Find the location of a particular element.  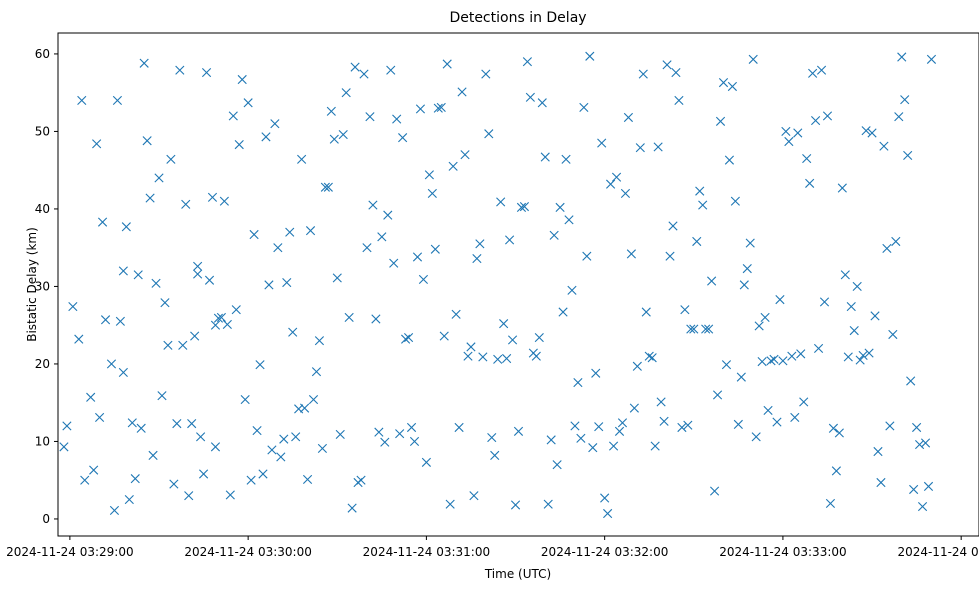

chart-title: Detections in Delay is located at coordinates (517, 18).